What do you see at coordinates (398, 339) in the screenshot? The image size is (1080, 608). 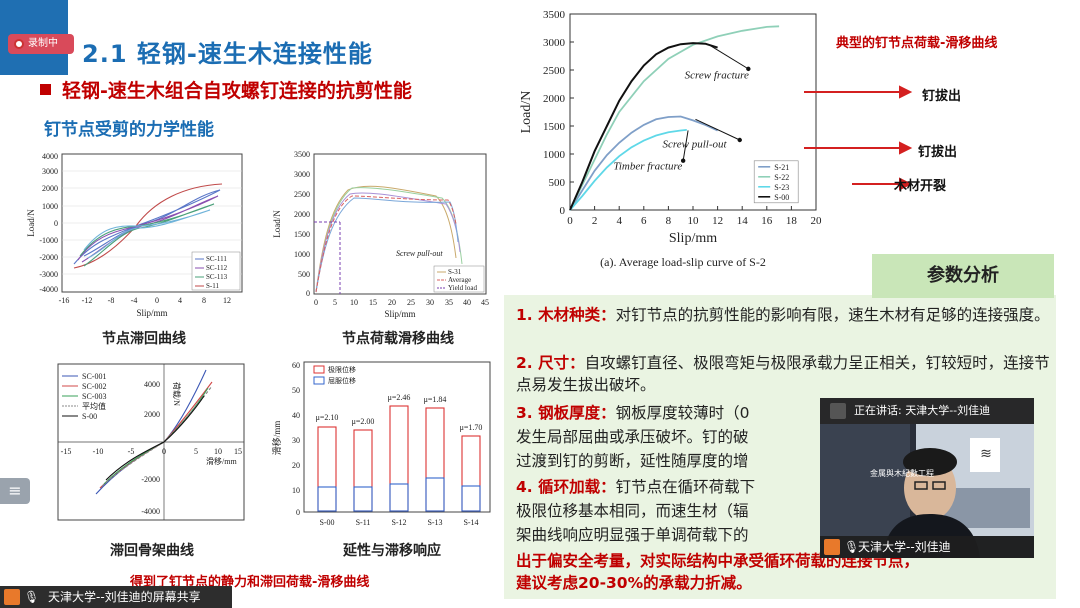 I see `load-slip-caption: 节点荷载滑移曲线` at bounding box center [398, 339].